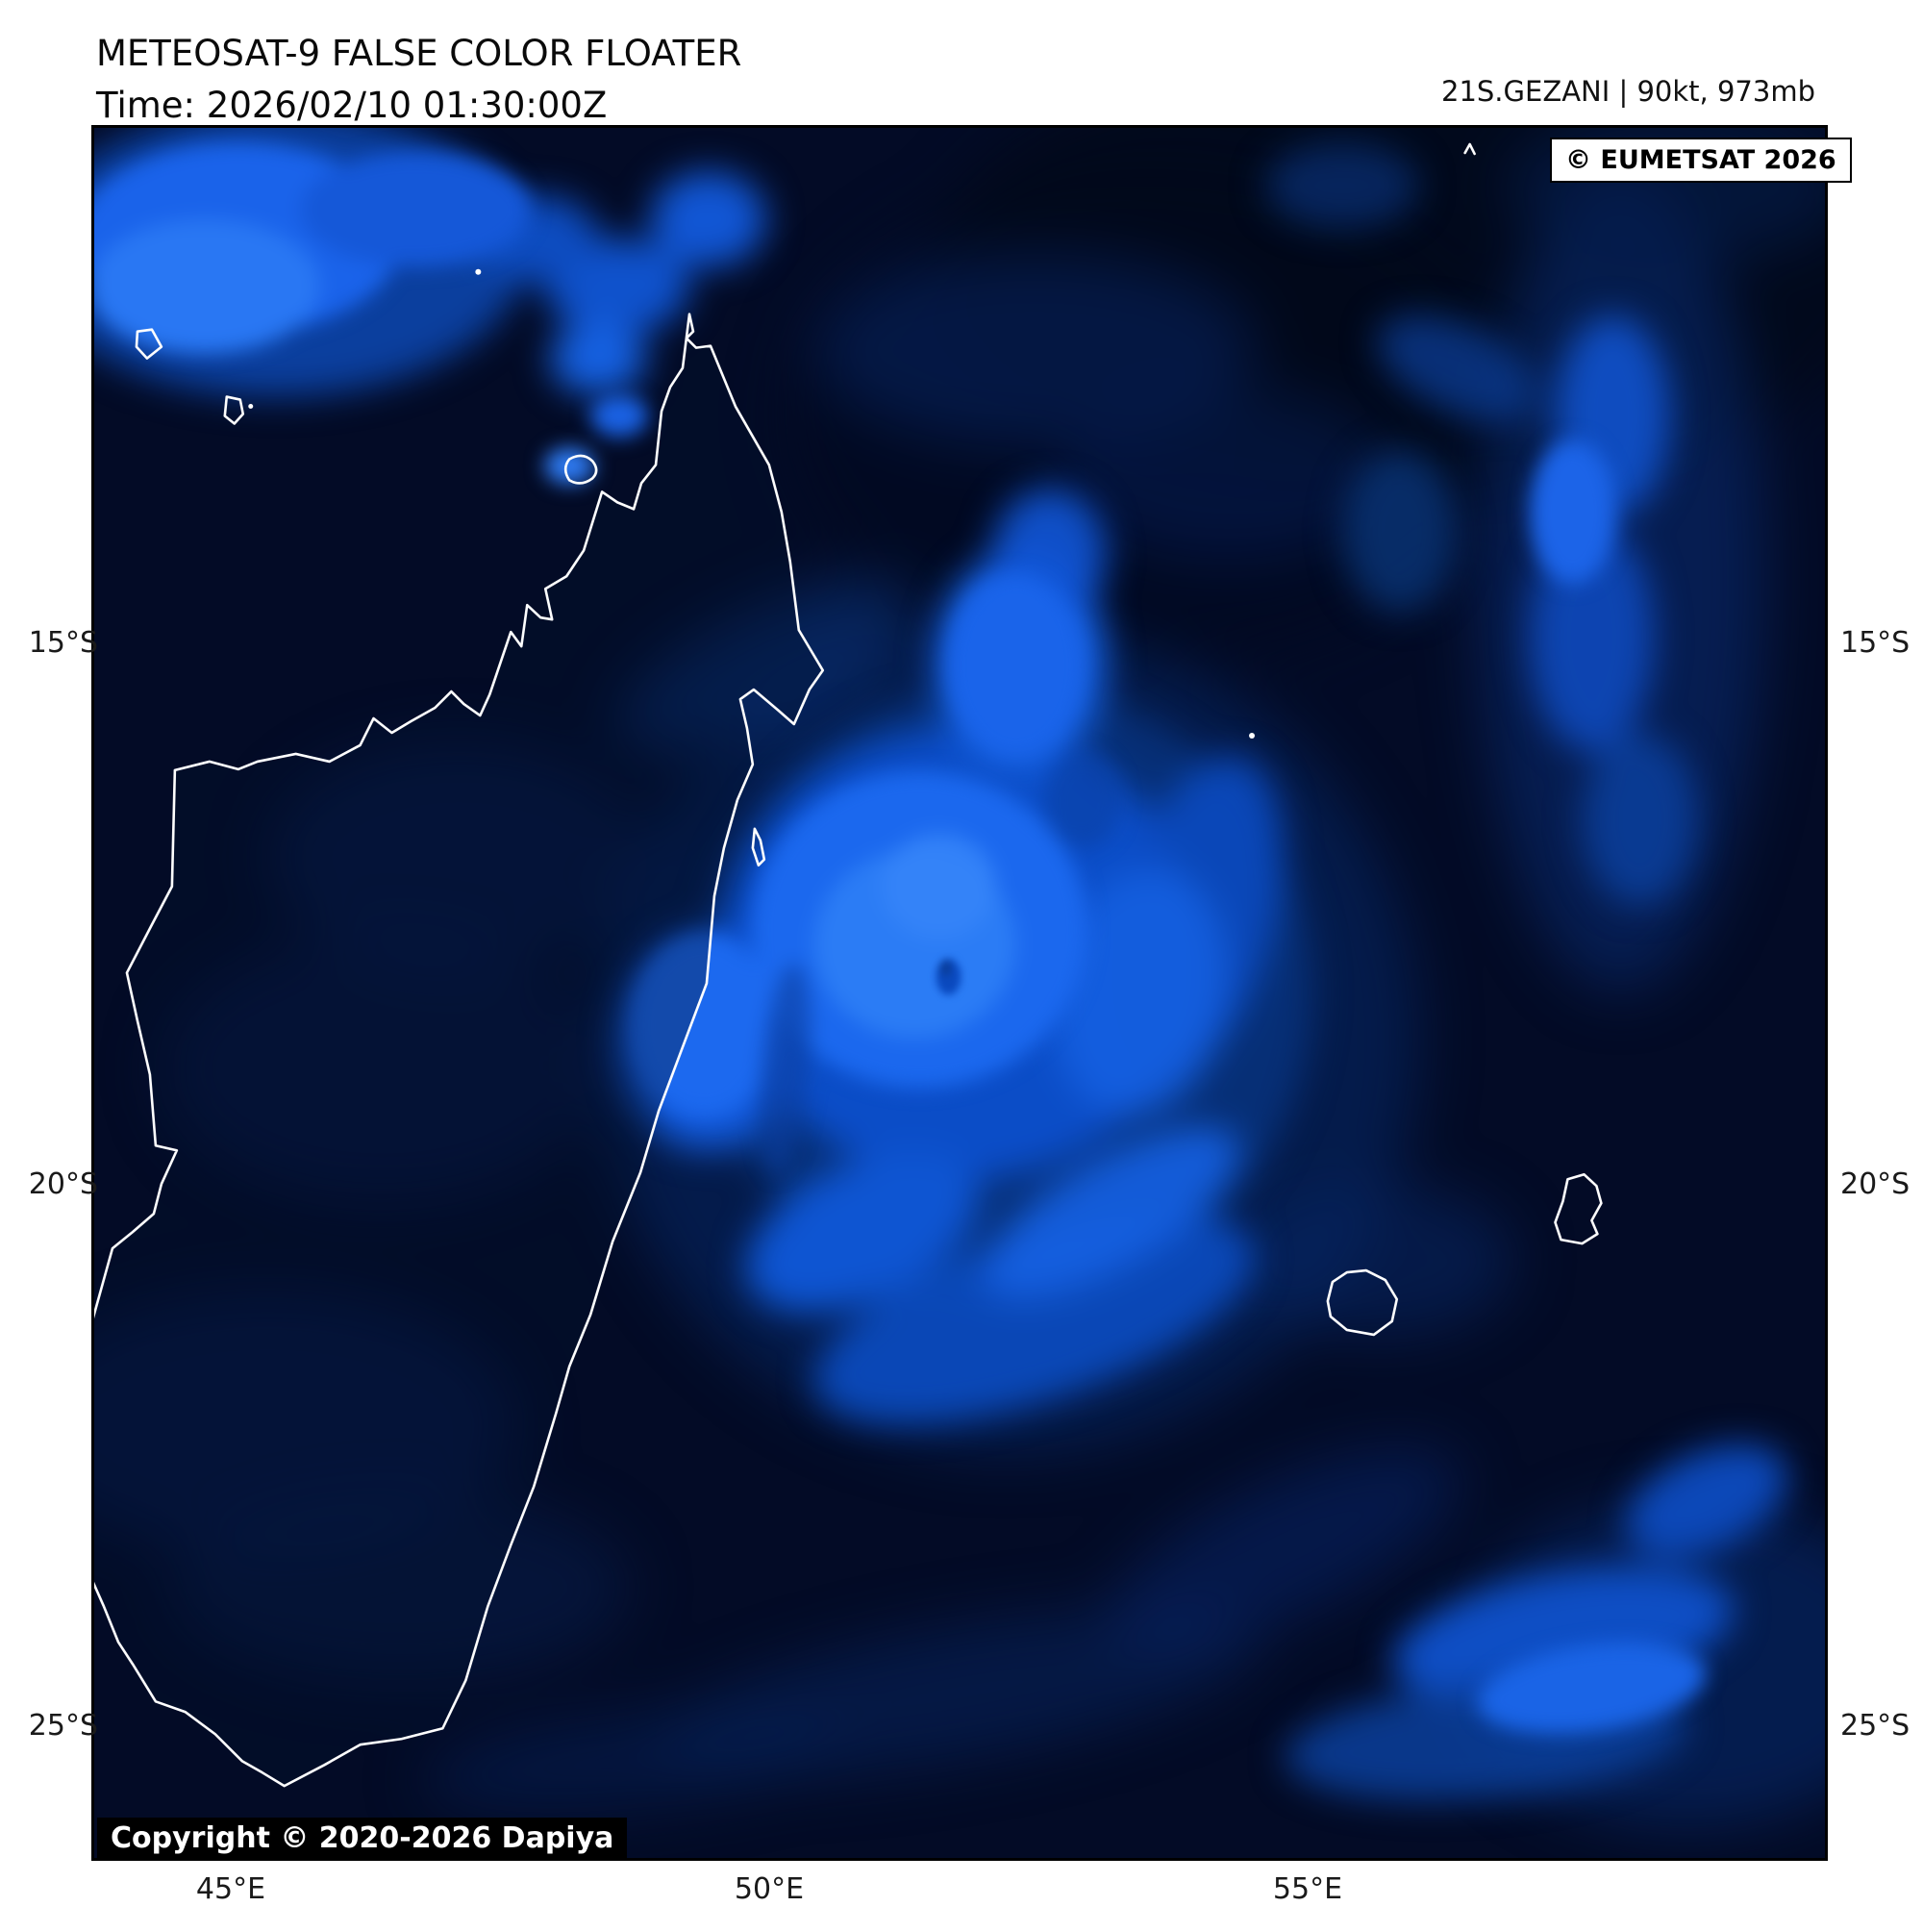 The width and height of the screenshot is (1923, 1932). Describe the element at coordinates (478, 271) in the screenshot. I see `glorieuses-dot` at that location.